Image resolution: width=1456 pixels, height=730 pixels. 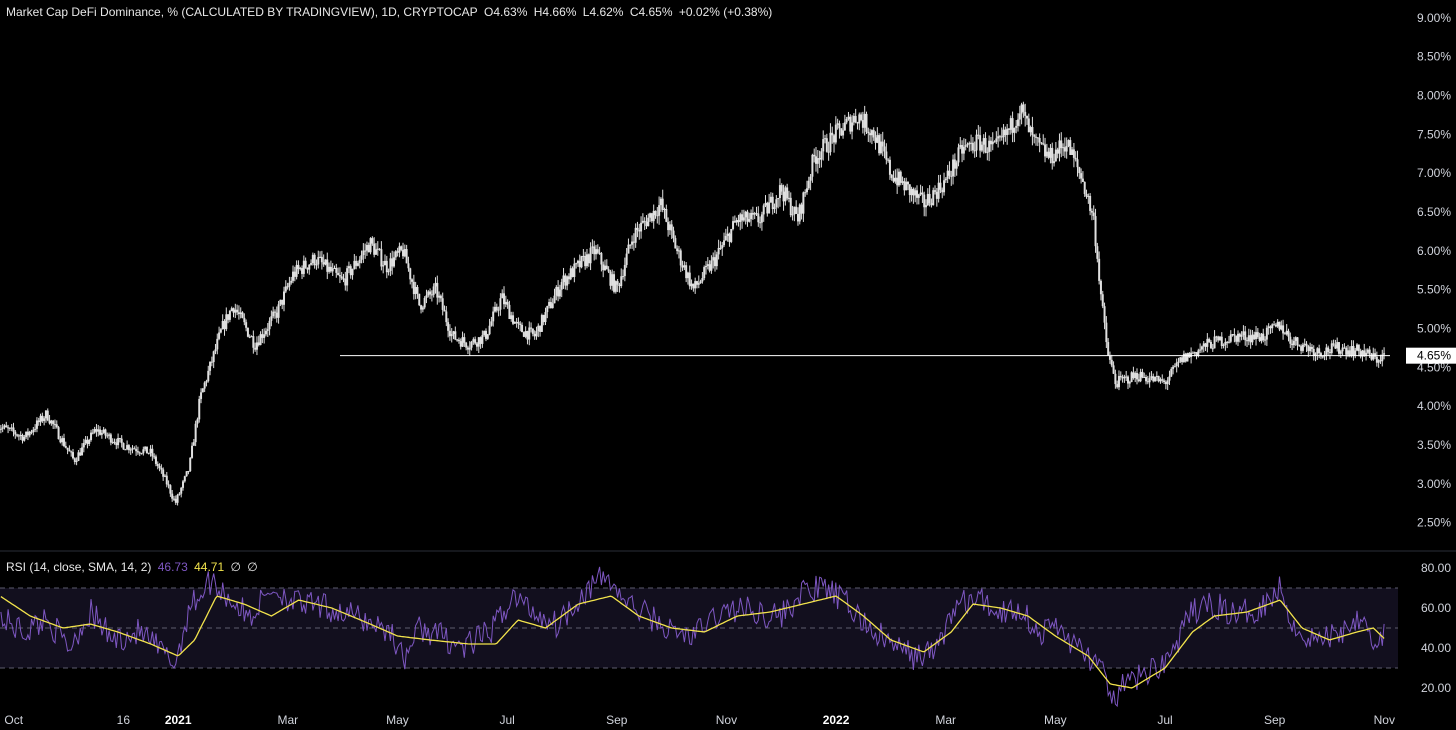 I want to click on price-tick-label: 3.50%, so click(x=1434, y=445).